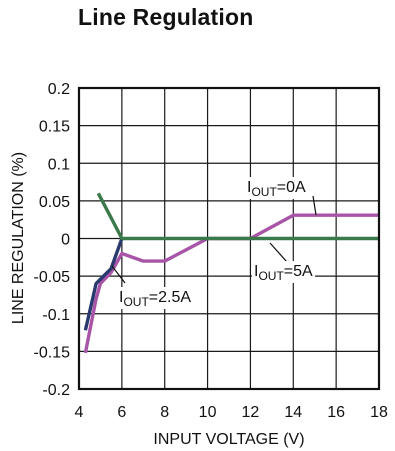 This screenshot has width=395, height=451. Describe the element at coordinates (237, 216) in the screenshot. I see `series-line-iout-5a` at that location.